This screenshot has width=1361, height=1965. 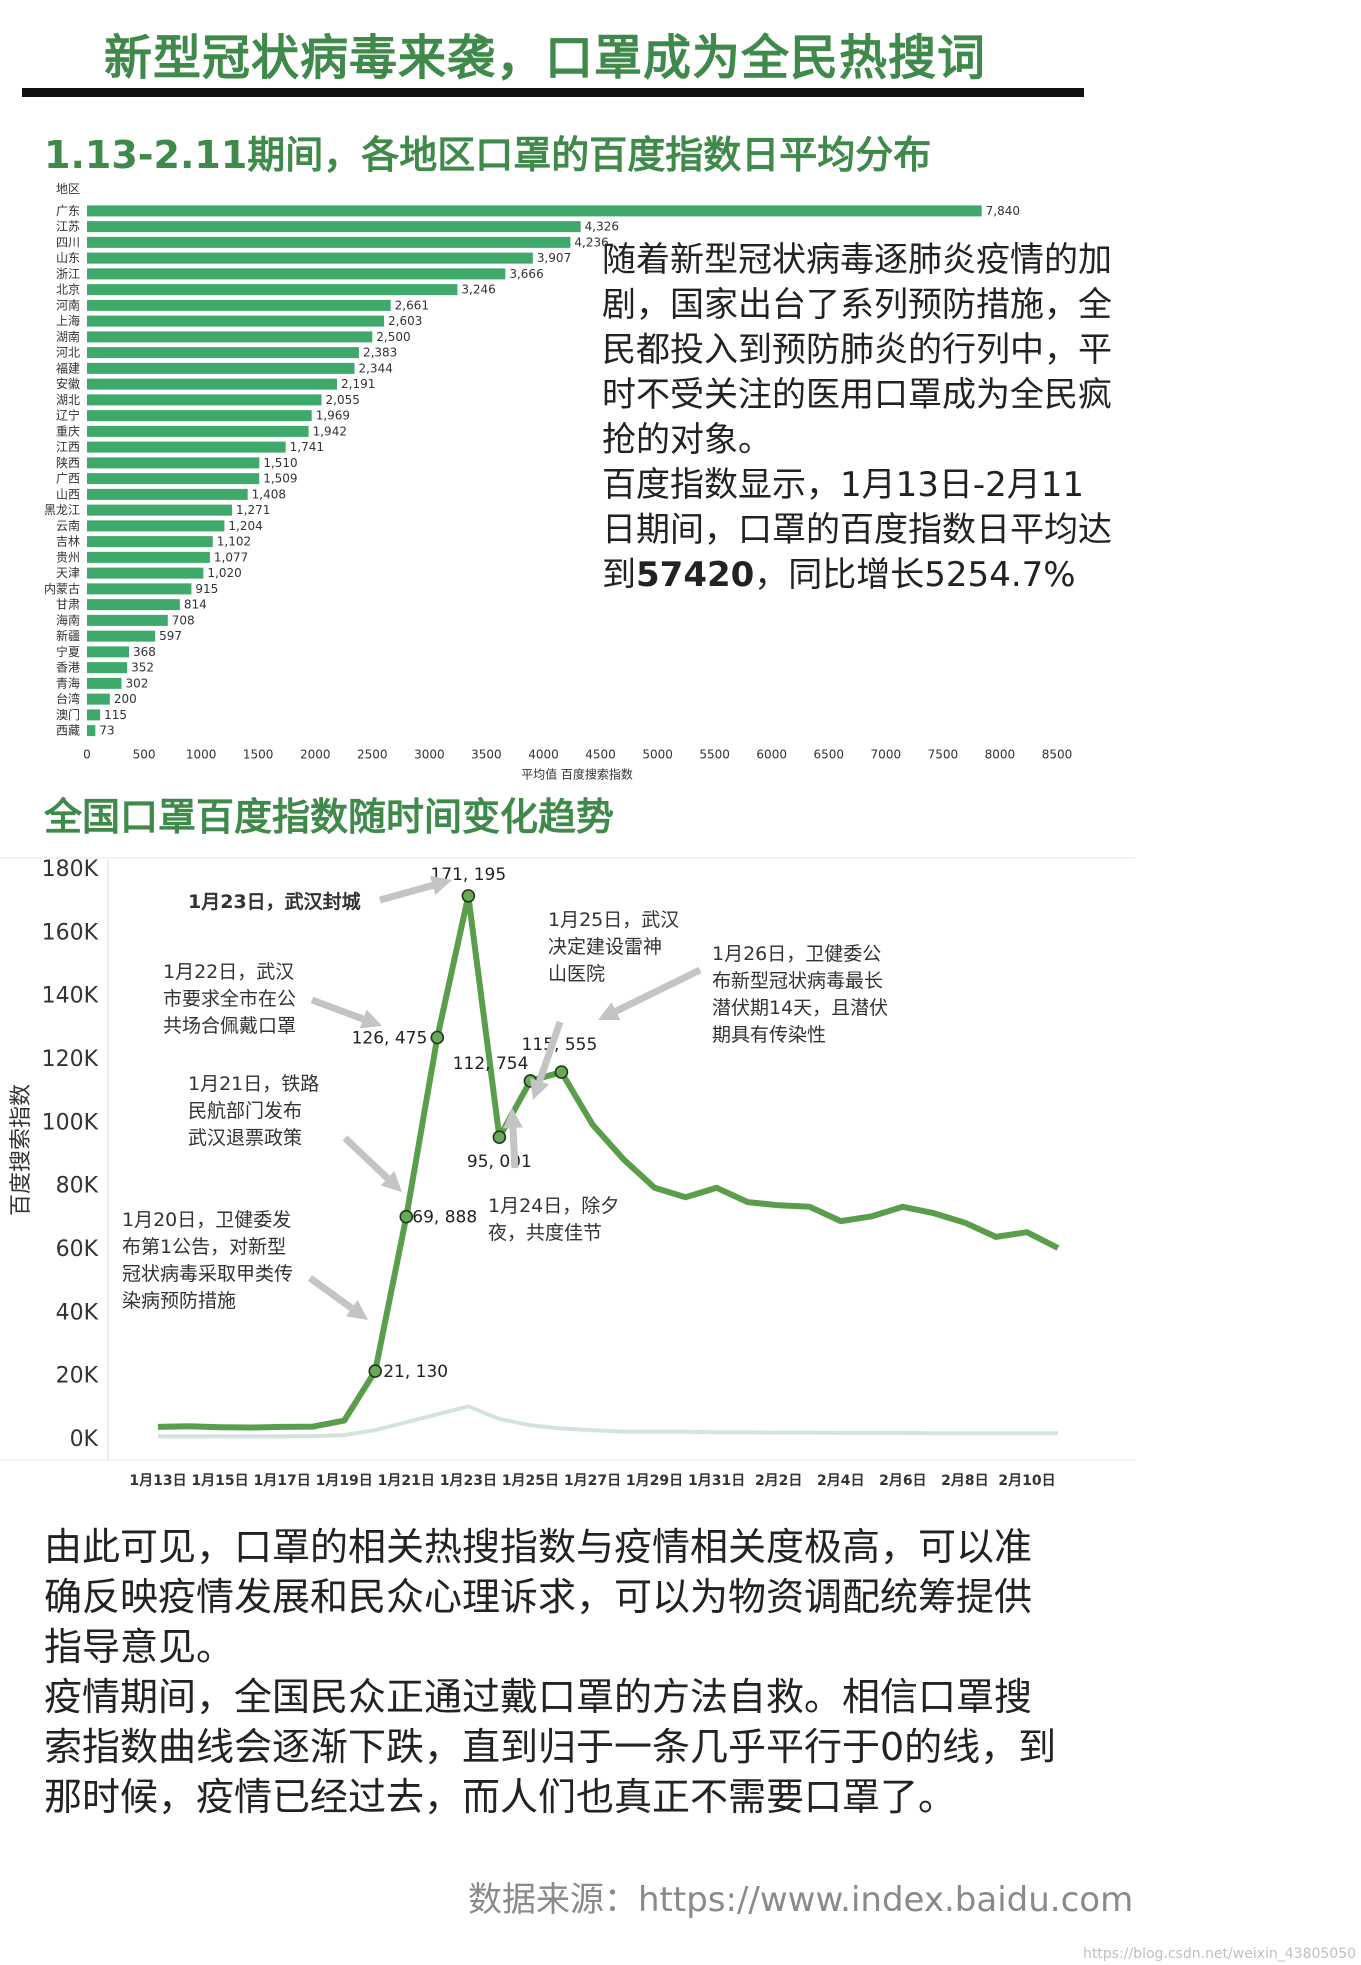 What do you see at coordinates (70, 996) in the screenshot?
I see `y-tick-label: 140K` at bounding box center [70, 996].